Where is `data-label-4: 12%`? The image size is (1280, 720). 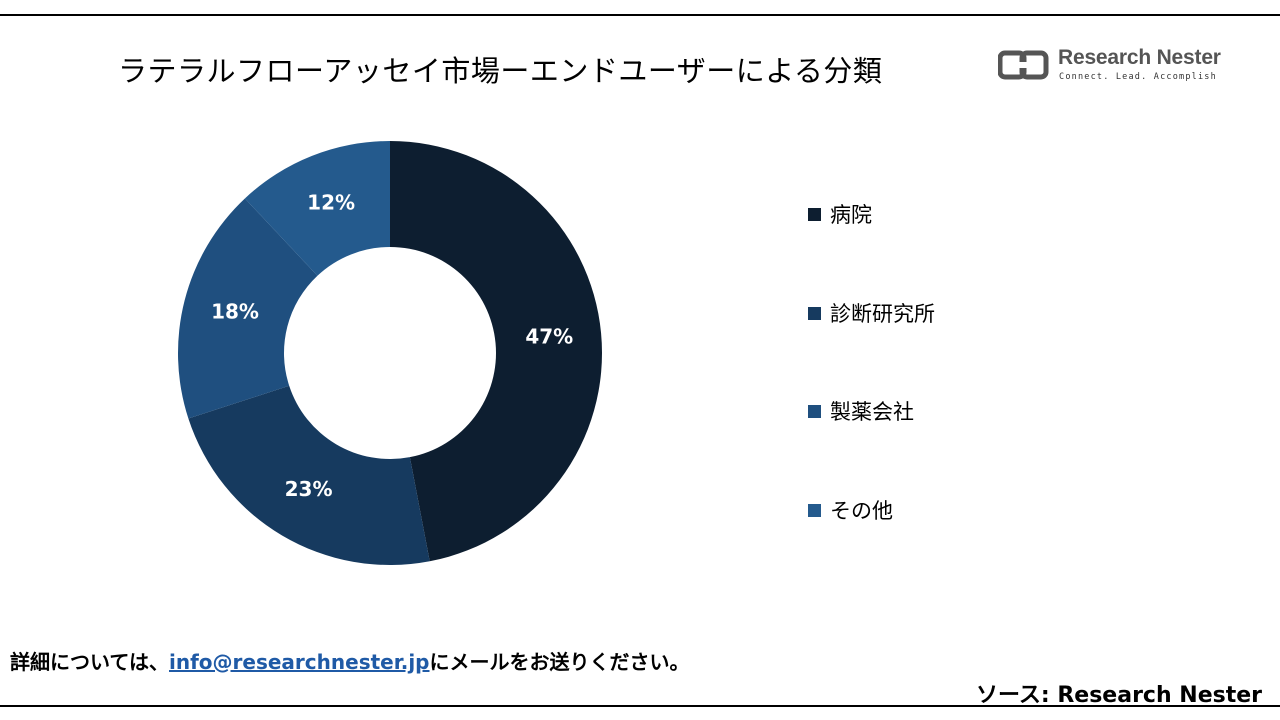
data-label-4: 12% is located at coordinates (331, 203).